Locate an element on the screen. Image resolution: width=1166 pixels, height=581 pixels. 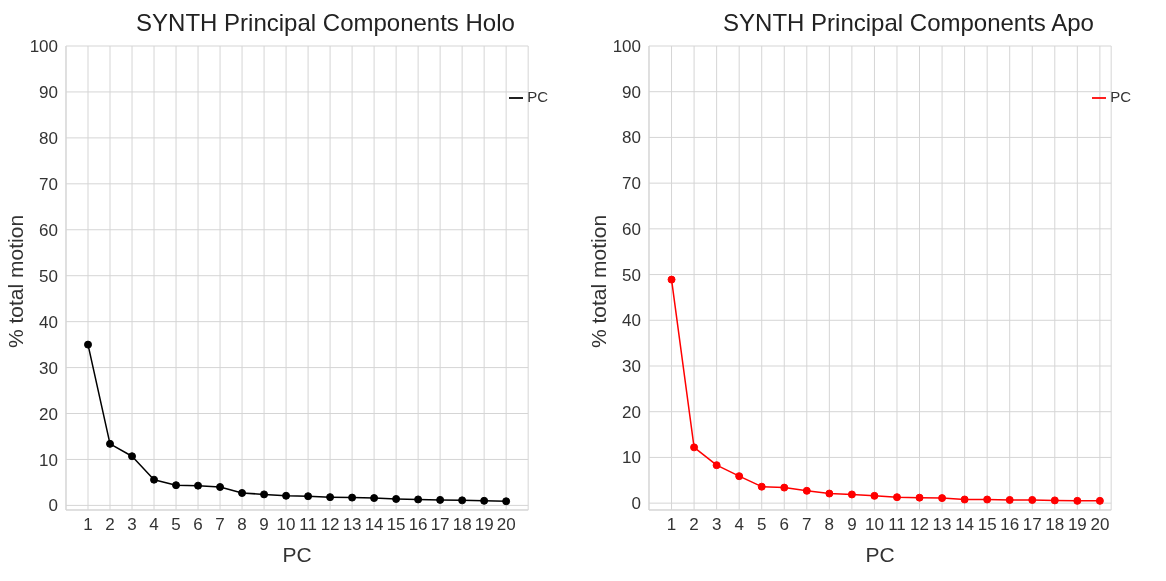
y-tick-label: 0 is located at coordinates (53, 506).